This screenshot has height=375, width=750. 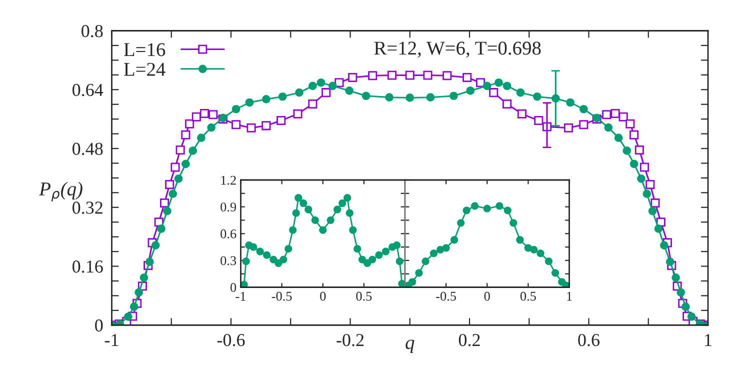 I want to click on y-tick-label: 0.64, so click(x=88, y=90).